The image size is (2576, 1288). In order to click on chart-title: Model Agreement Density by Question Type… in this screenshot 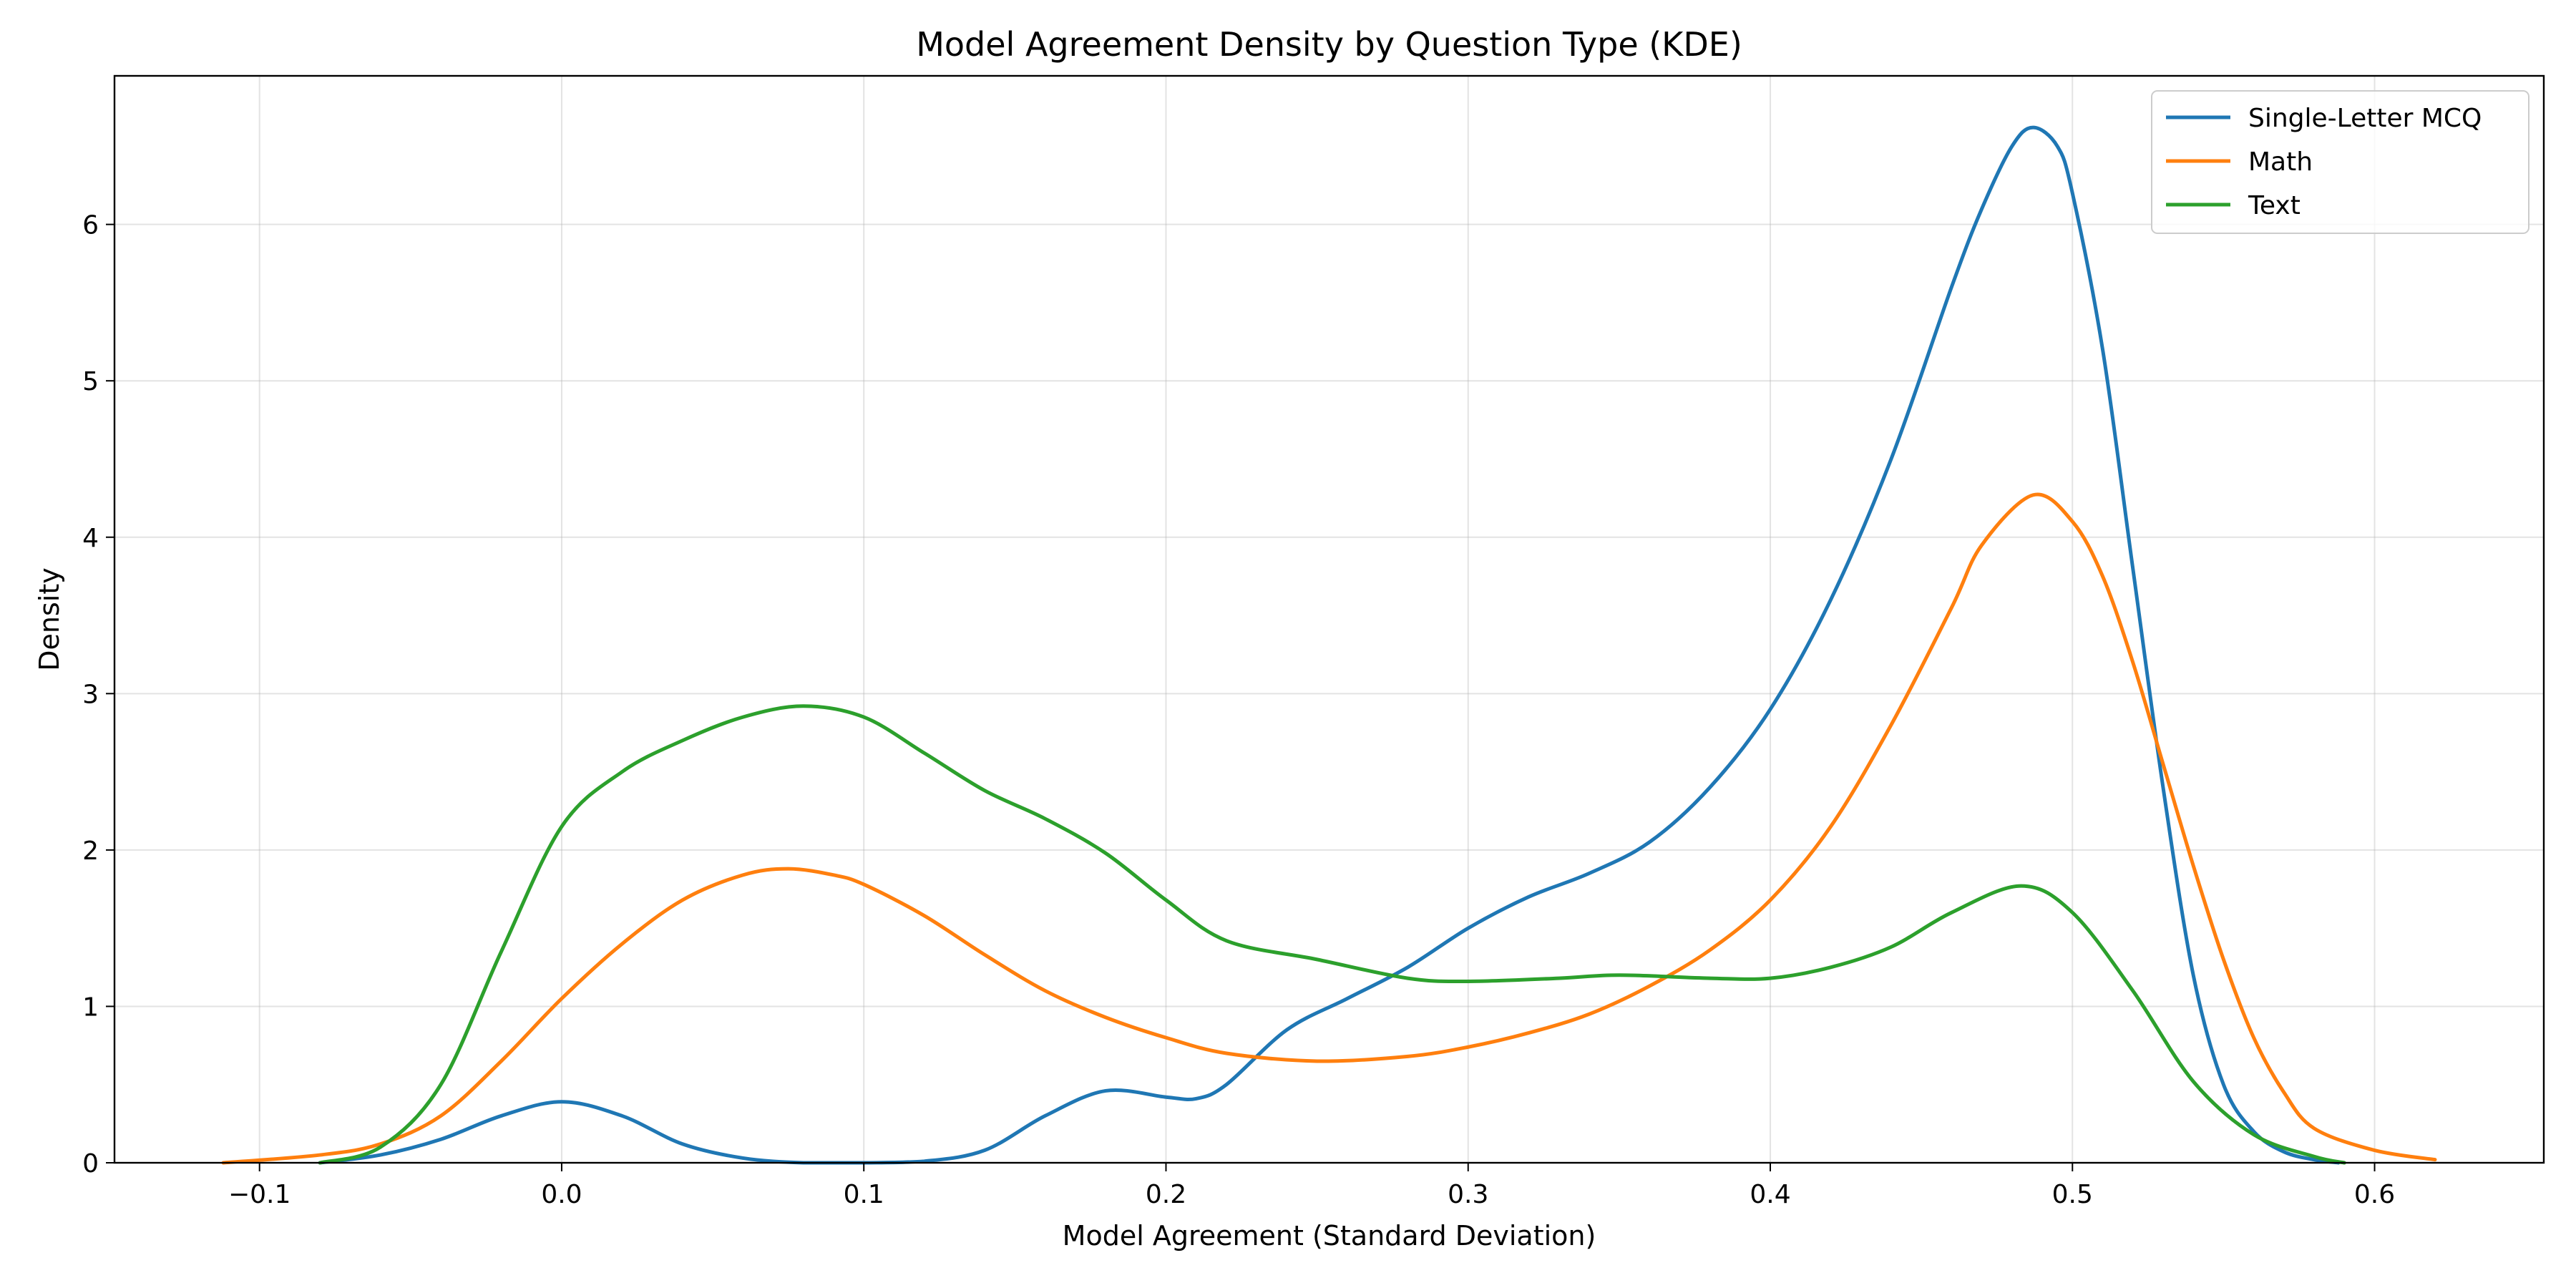, I will do `click(1329, 44)`.